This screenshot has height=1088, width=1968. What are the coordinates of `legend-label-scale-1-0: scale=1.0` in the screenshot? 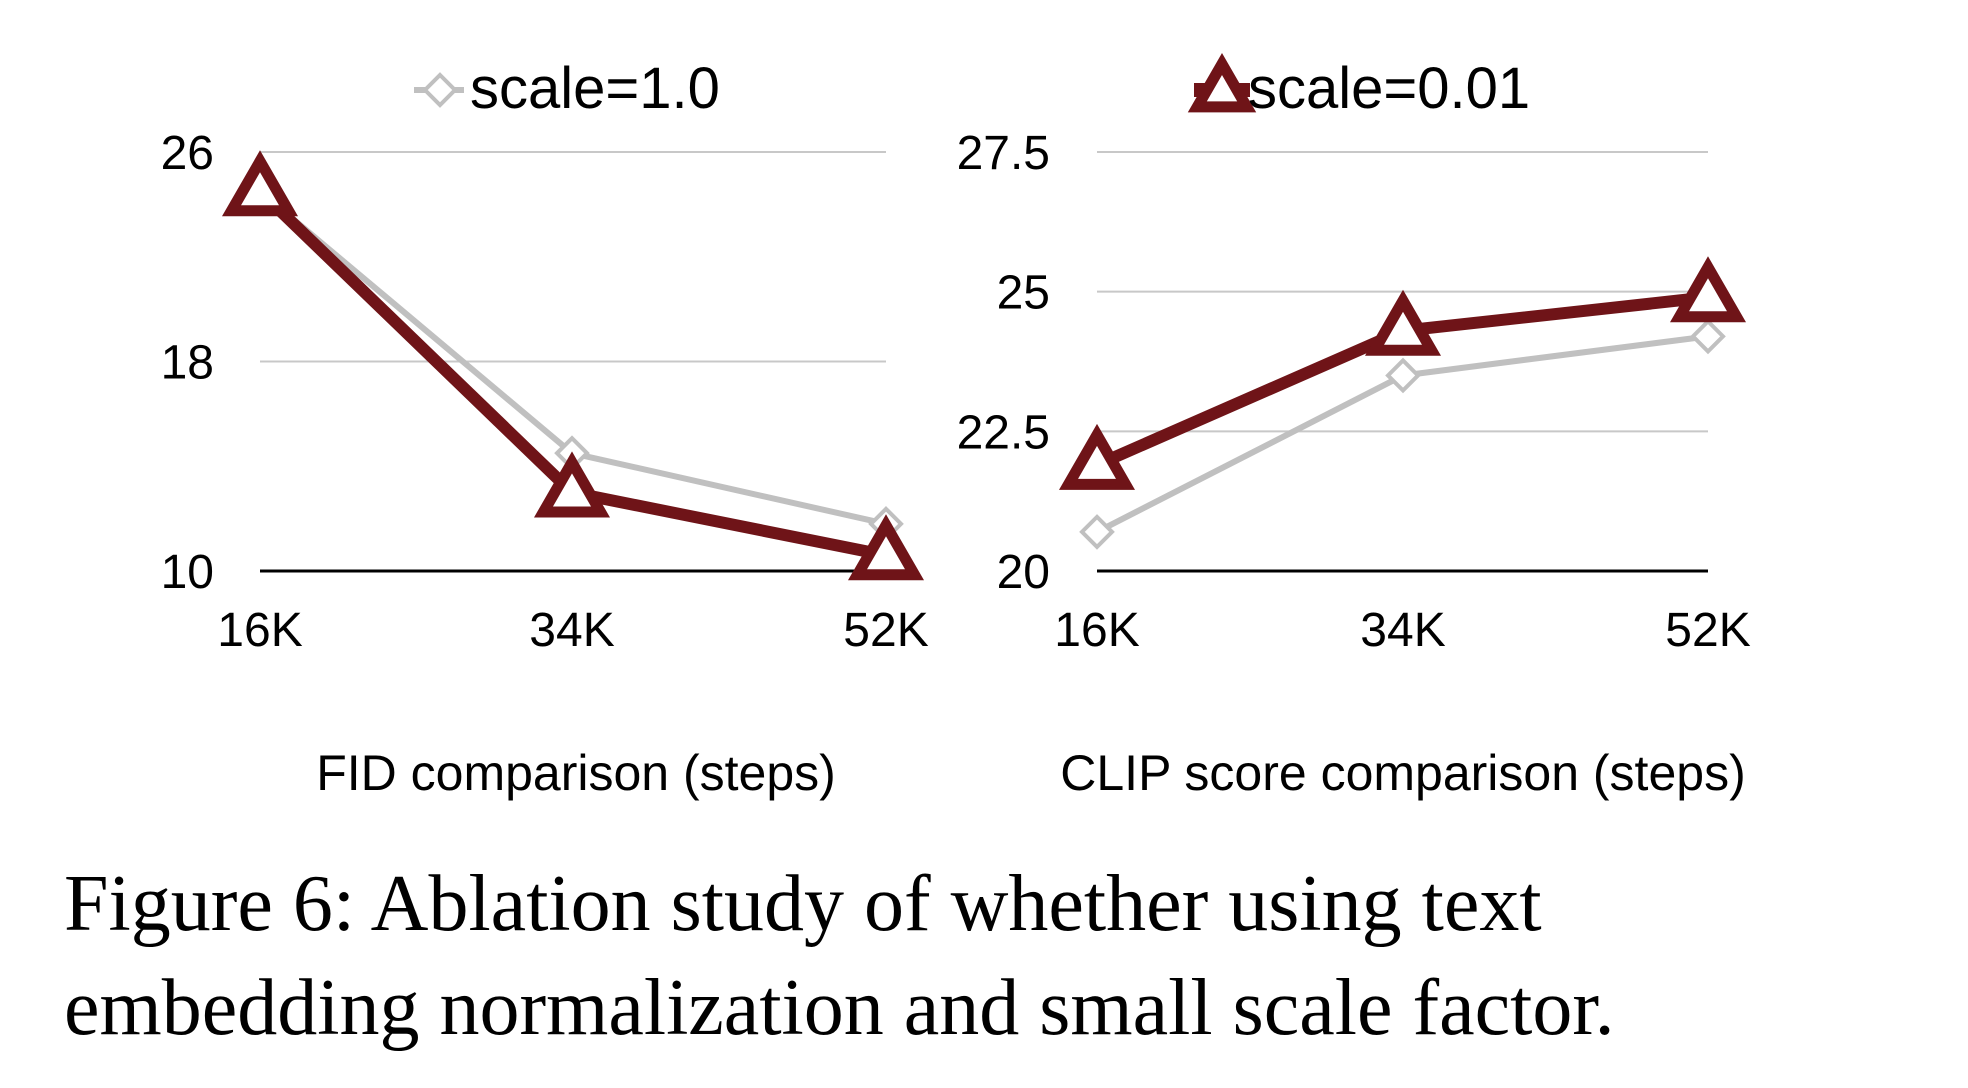 It's located at (595, 88).